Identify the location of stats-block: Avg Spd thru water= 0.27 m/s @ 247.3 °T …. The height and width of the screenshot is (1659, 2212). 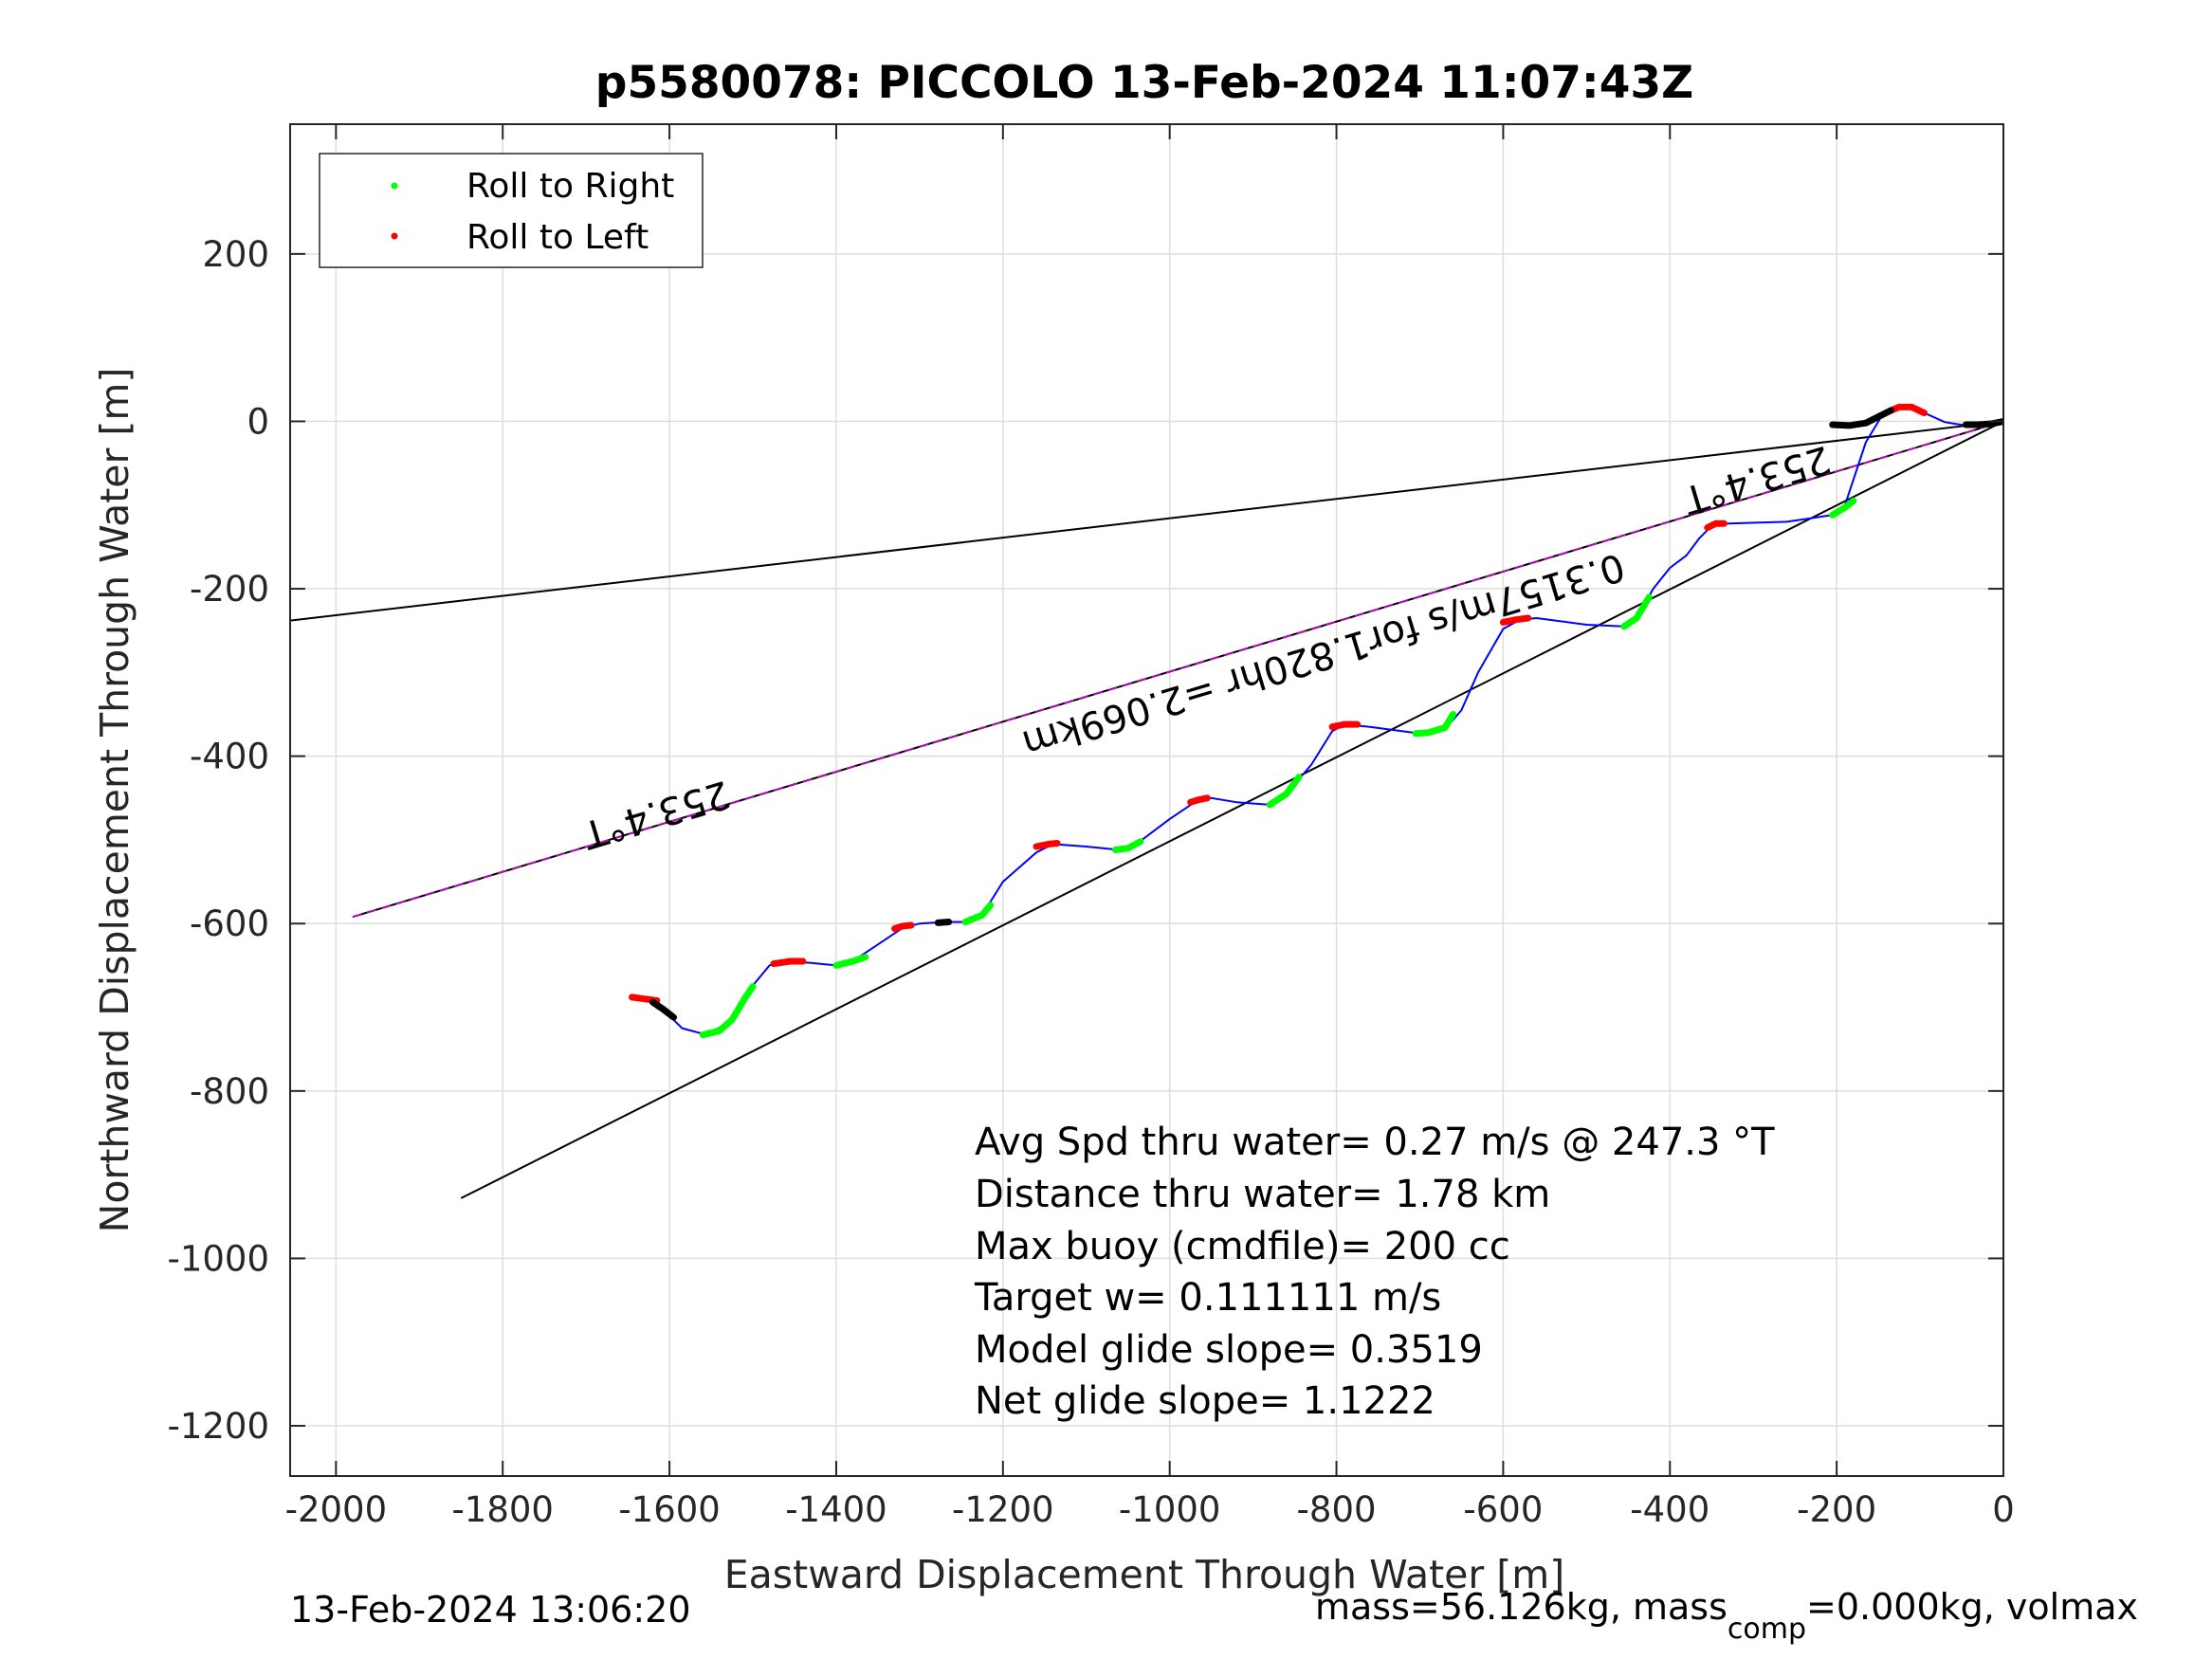
(1374, 1272).